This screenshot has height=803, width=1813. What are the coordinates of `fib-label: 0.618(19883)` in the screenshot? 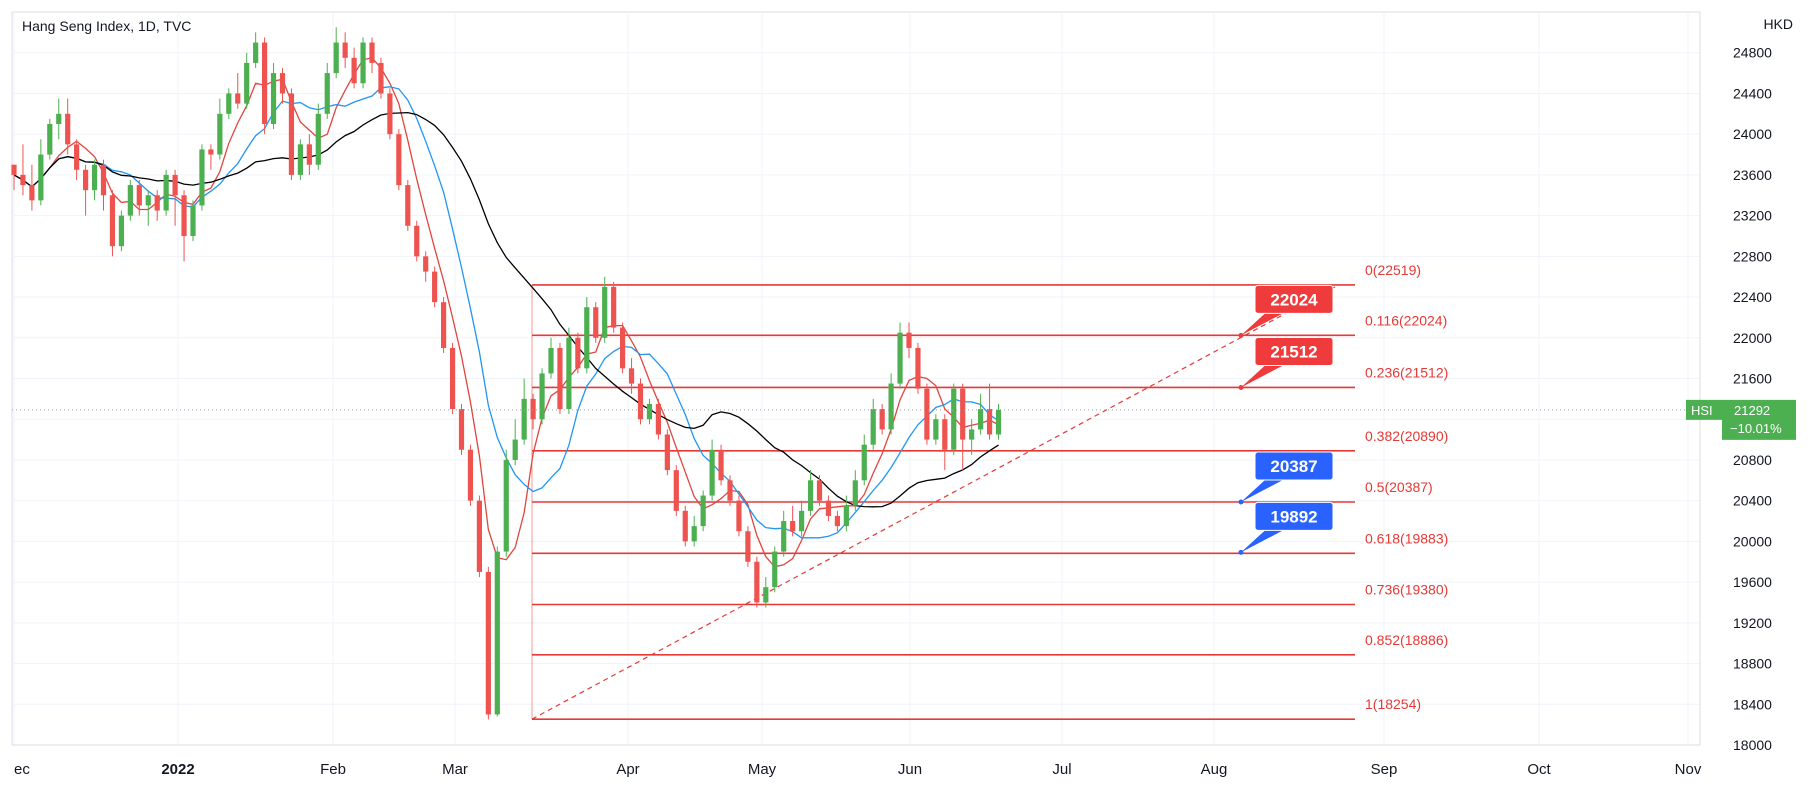 It's located at (1406, 538).